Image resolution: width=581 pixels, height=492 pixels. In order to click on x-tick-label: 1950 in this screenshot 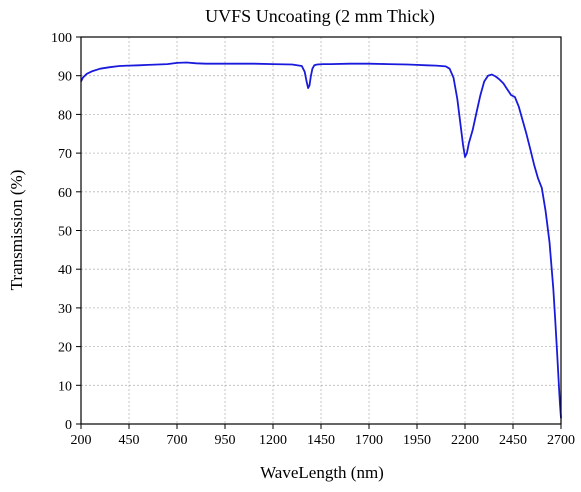, I will do `click(417, 440)`.